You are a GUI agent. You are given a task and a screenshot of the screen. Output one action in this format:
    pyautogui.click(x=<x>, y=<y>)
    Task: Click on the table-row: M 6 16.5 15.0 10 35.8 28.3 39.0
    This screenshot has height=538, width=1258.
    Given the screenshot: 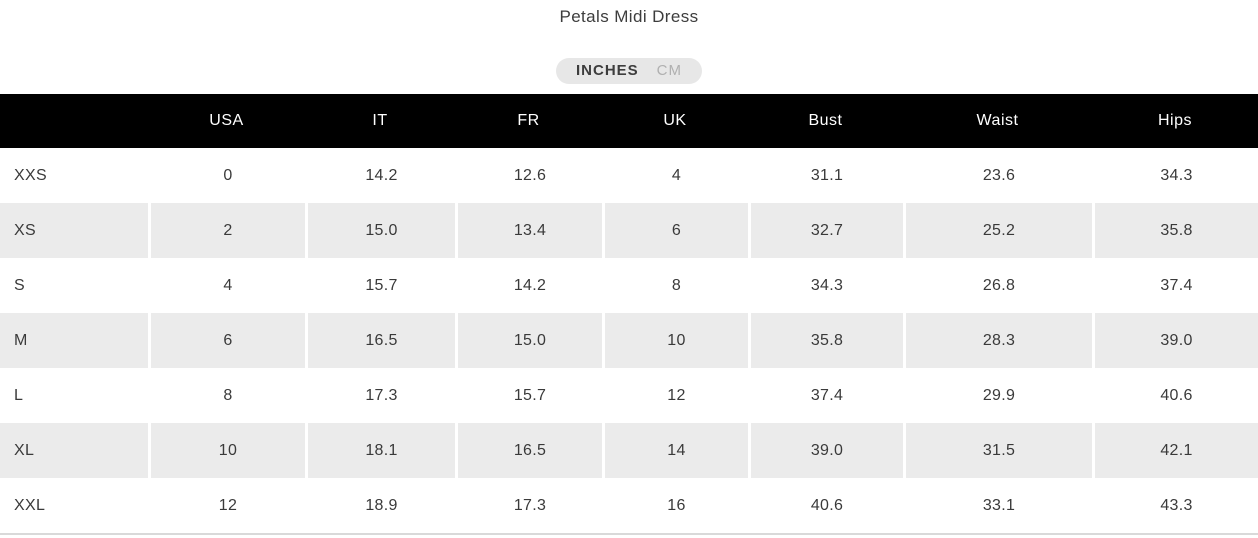 What is the action you would take?
    pyautogui.click(x=629, y=340)
    